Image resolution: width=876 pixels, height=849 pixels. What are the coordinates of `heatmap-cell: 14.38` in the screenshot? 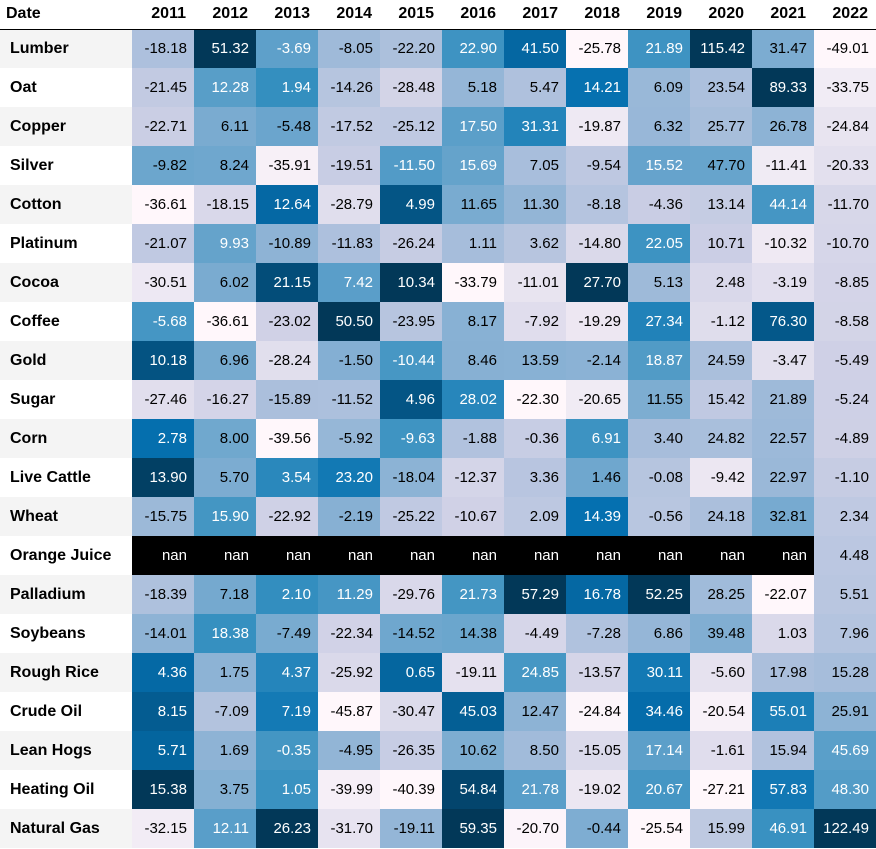 It's located at (473, 633).